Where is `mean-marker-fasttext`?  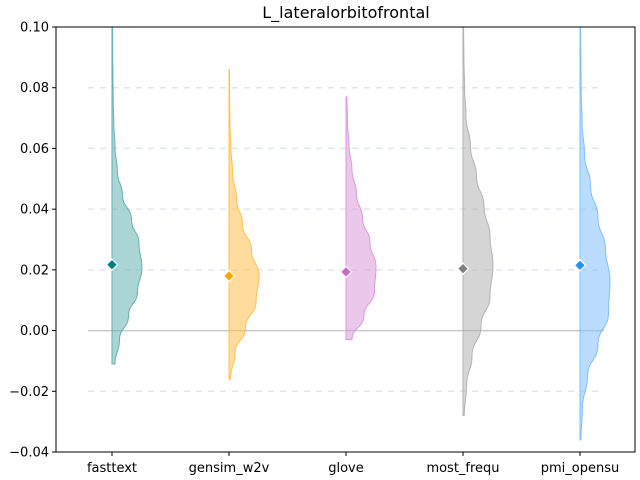
mean-marker-fasttext is located at coordinates (112, 265).